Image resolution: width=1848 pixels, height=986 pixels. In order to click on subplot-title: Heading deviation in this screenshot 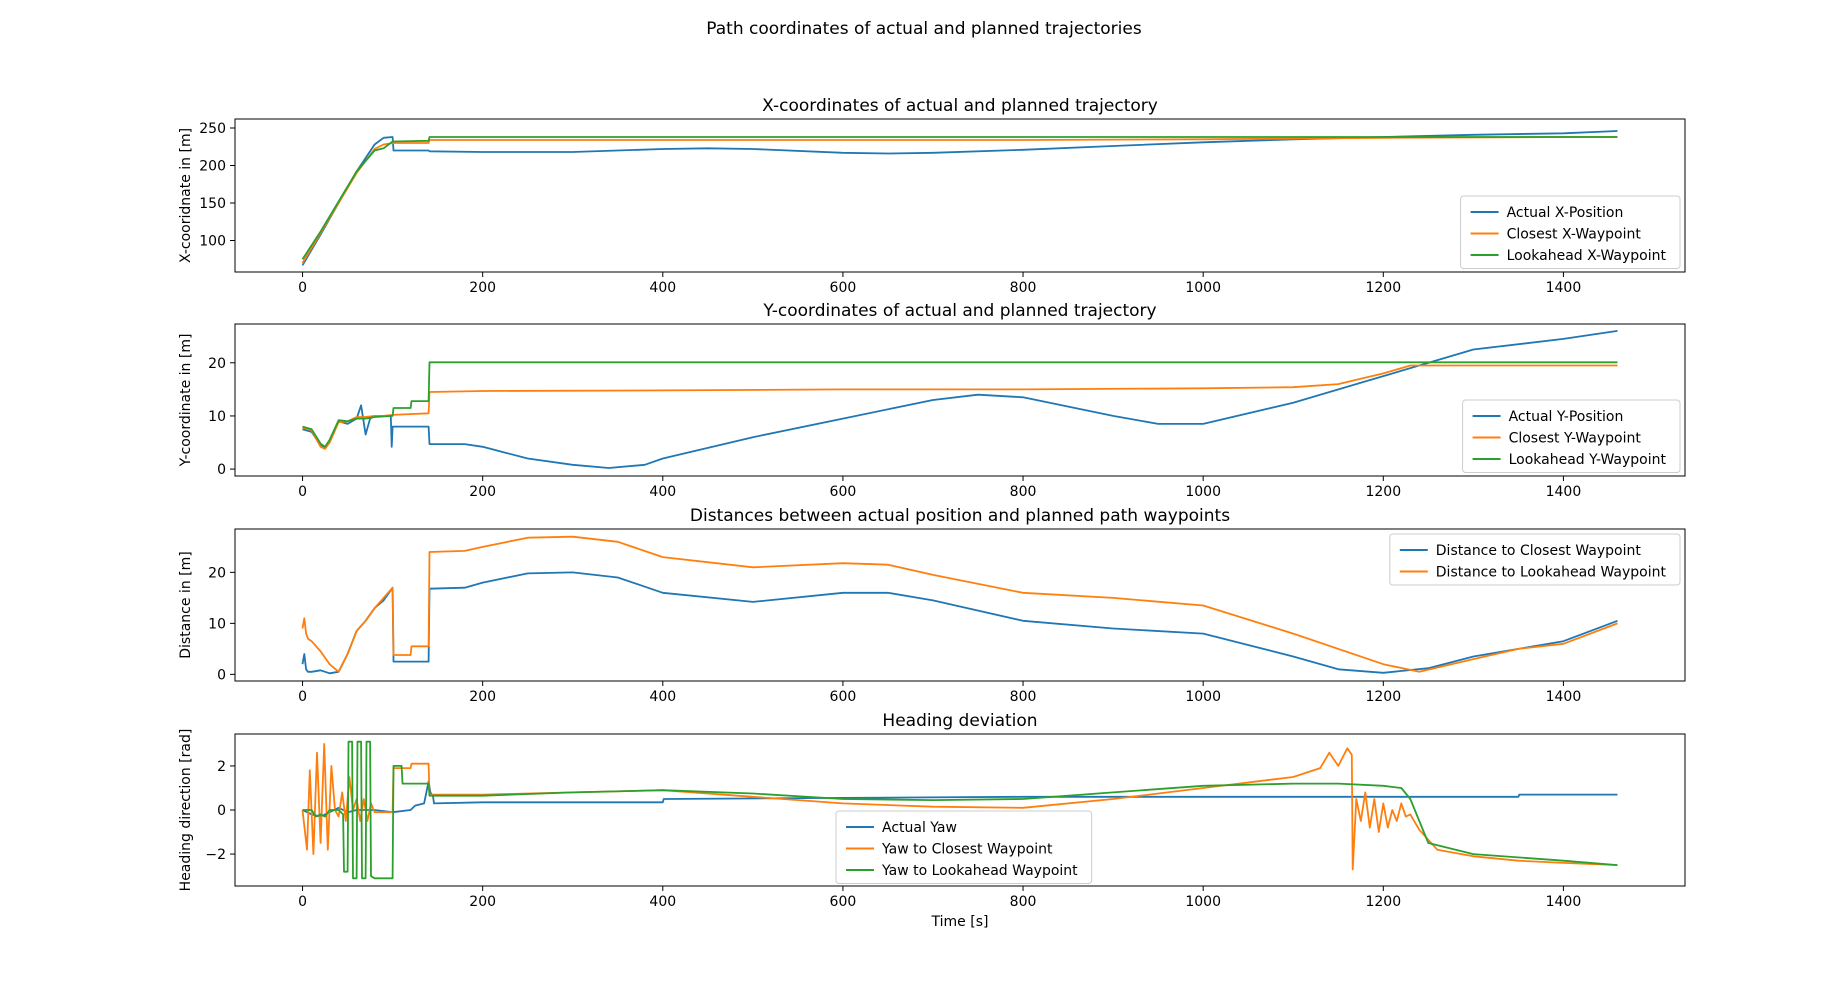, I will do `click(959, 721)`.